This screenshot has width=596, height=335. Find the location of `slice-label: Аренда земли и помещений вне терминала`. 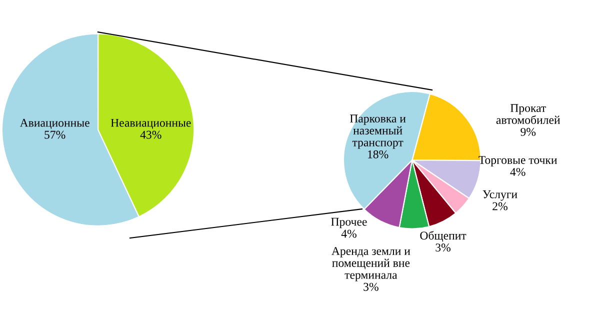

slice-label: Аренда земли и помещений вне терминала is located at coordinates (371, 264).